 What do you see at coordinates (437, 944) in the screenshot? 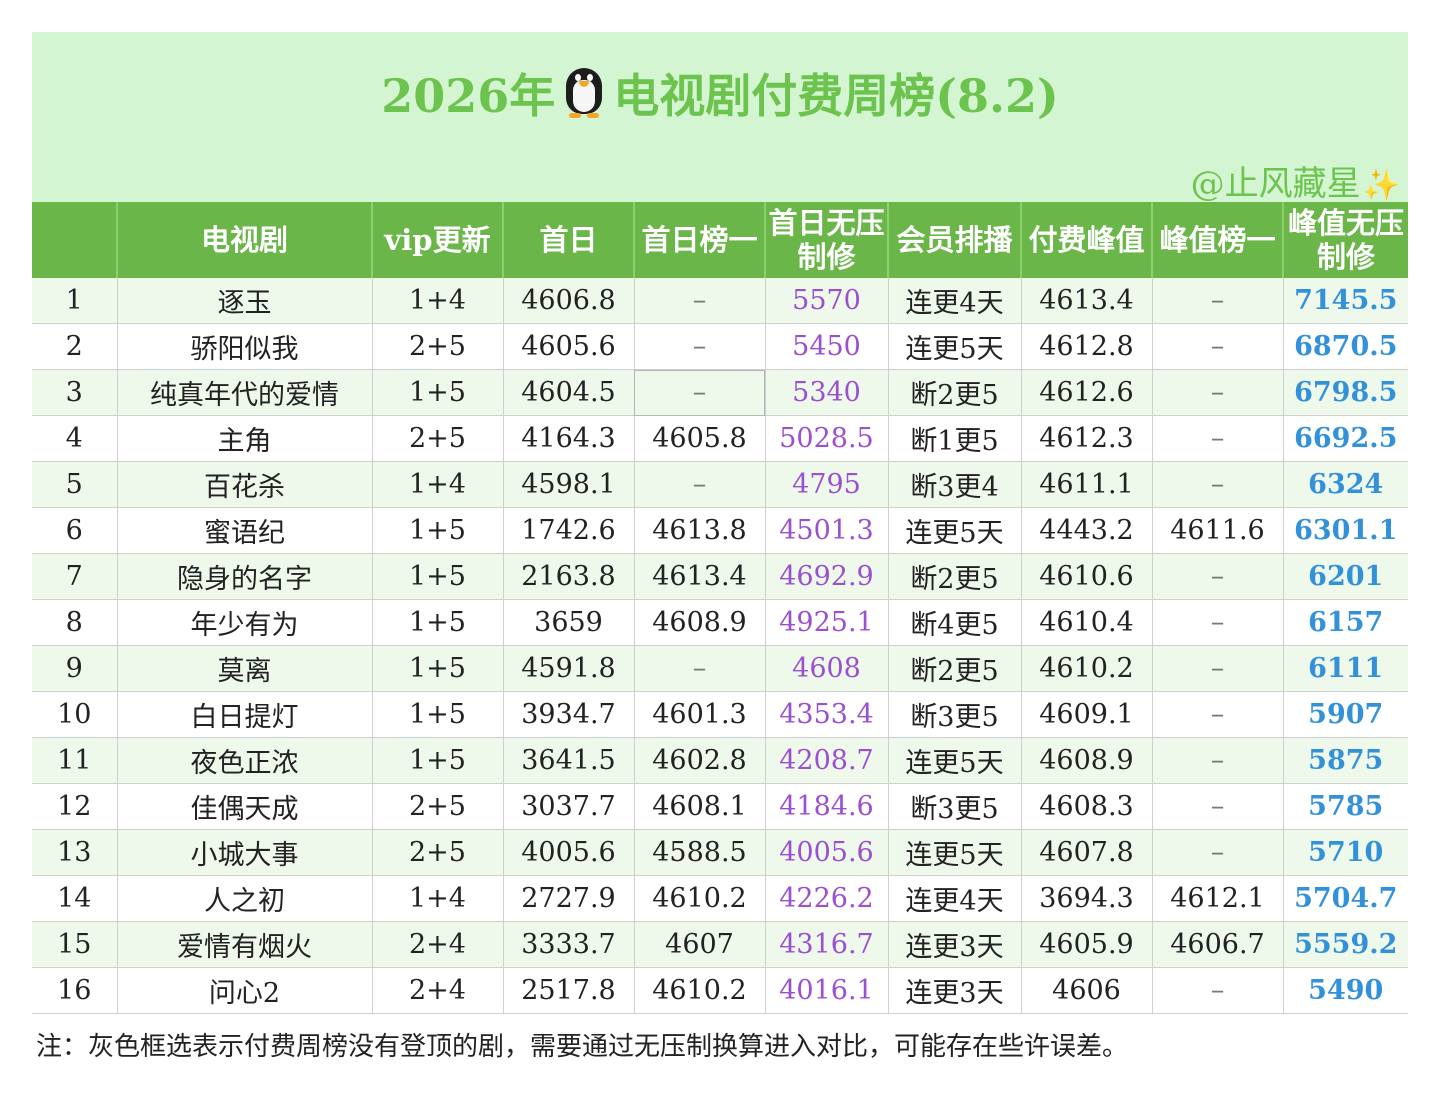
I see `cell-vip-update: 2+4` at bounding box center [437, 944].